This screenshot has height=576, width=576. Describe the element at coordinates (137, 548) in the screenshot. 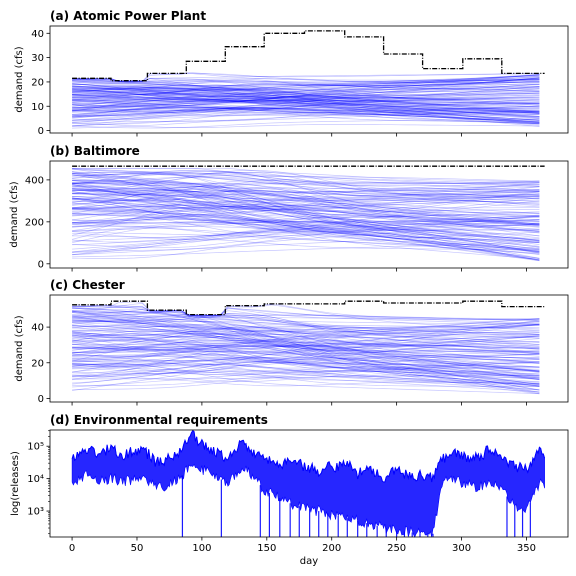

I see `x-tick-label: 50` at that location.